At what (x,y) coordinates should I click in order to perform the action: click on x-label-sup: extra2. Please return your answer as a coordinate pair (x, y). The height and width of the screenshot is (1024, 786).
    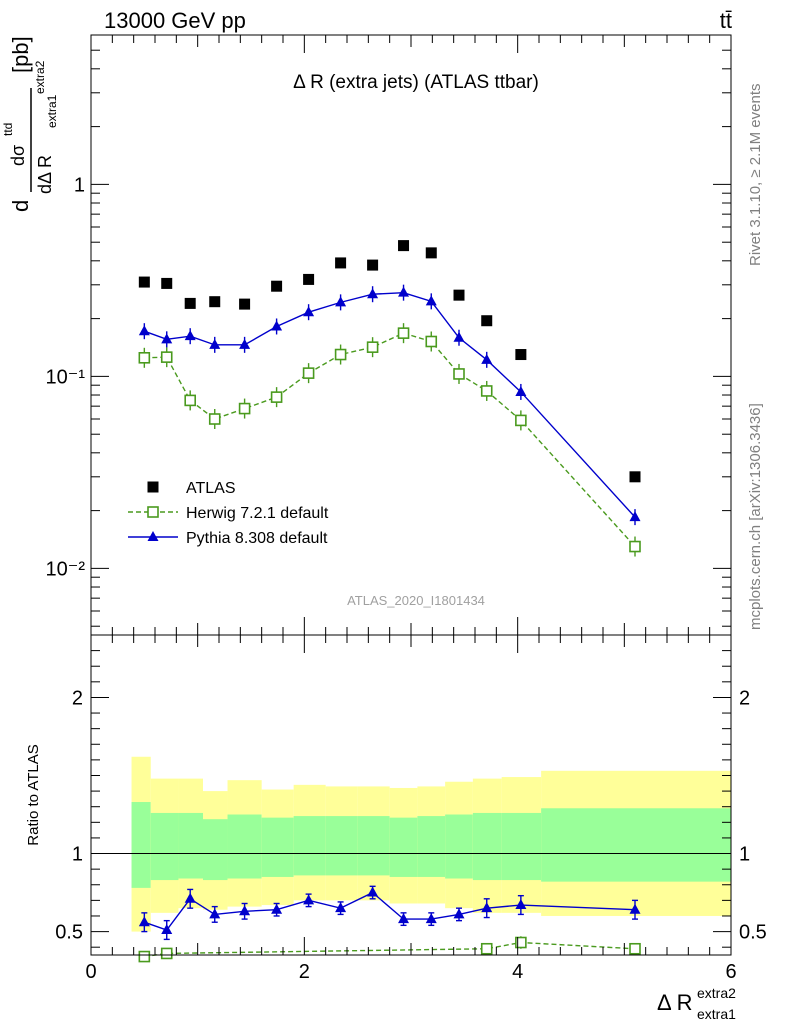
    Looking at the image, I should click on (716, 993).